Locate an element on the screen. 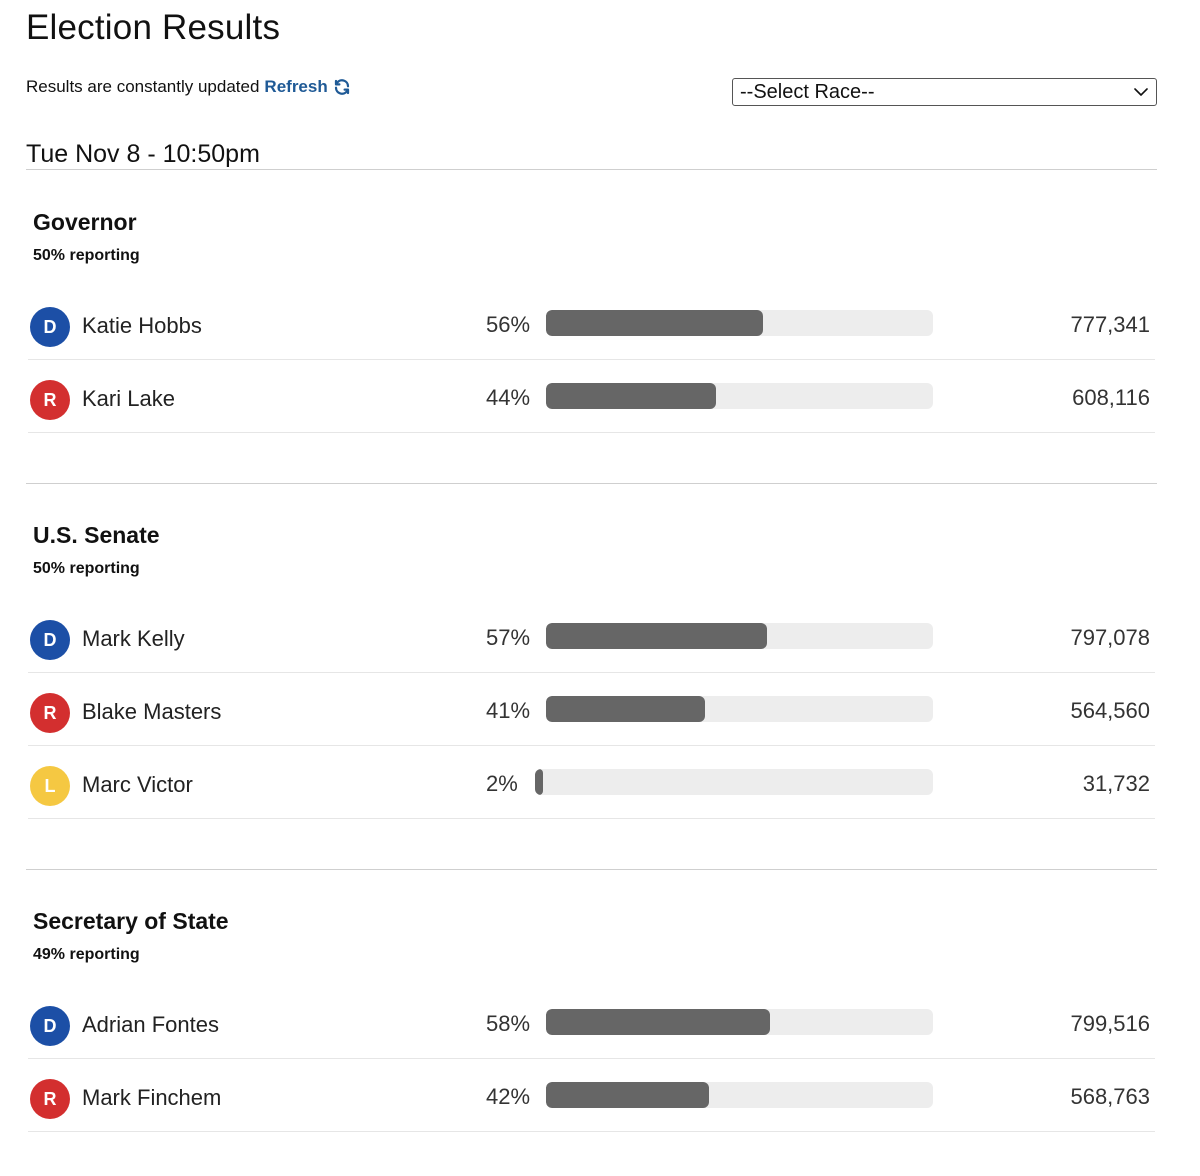 The height and width of the screenshot is (1176, 1200). update-text: Results are constantly updated is located at coordinates (143, 86).